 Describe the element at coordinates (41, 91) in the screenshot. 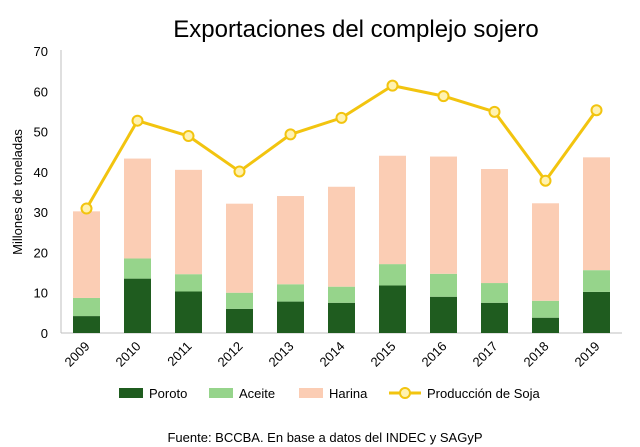

I see `y-tick-label: 60` at that location.